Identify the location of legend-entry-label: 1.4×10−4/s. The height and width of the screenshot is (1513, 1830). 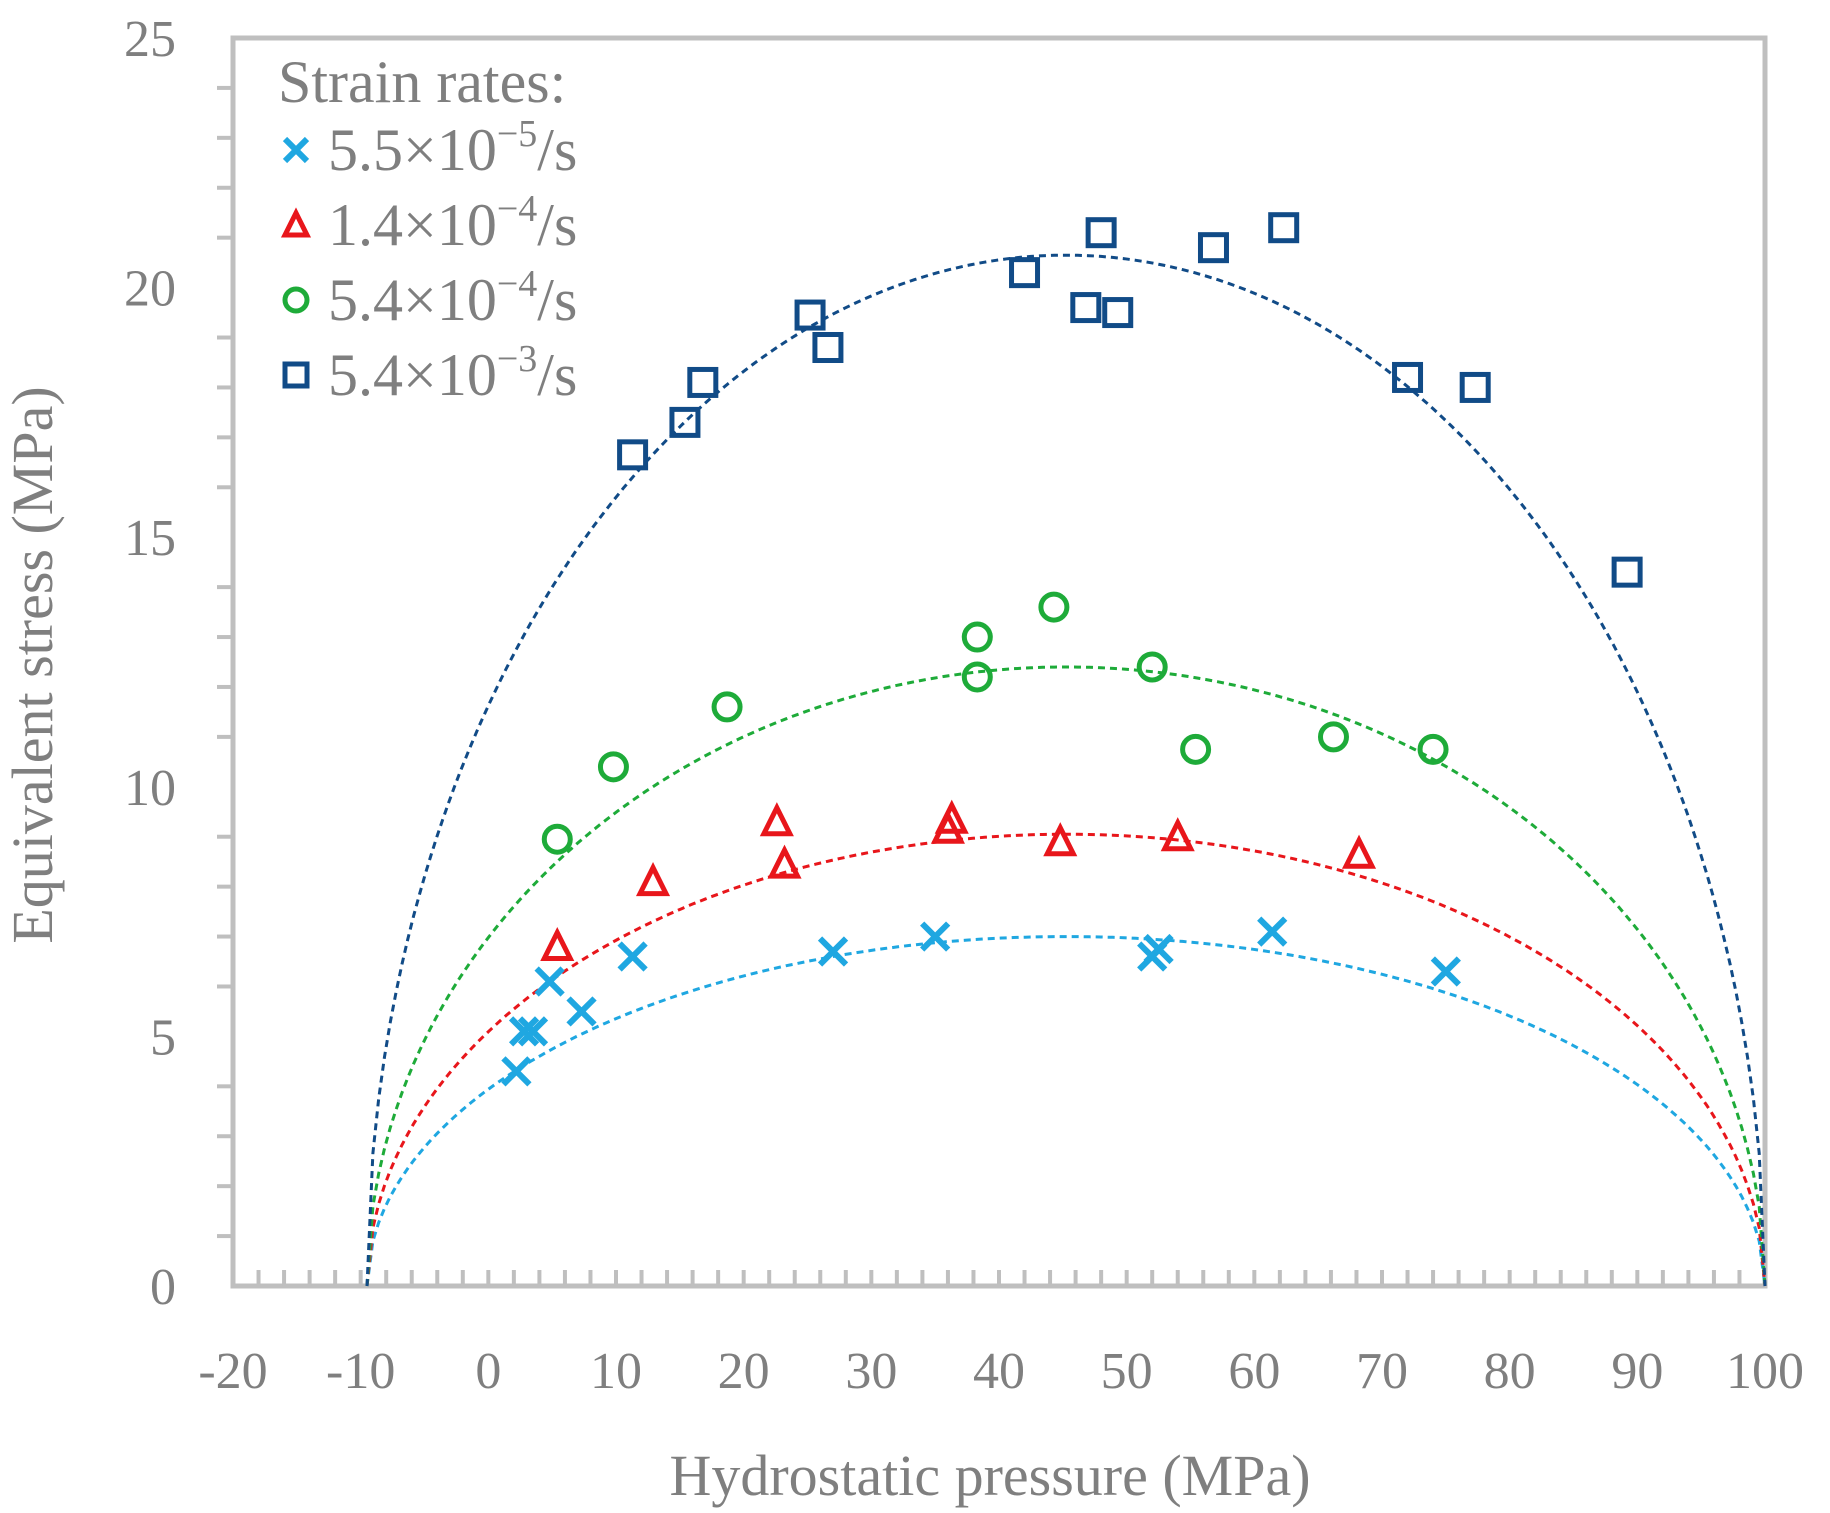
(452, 223).